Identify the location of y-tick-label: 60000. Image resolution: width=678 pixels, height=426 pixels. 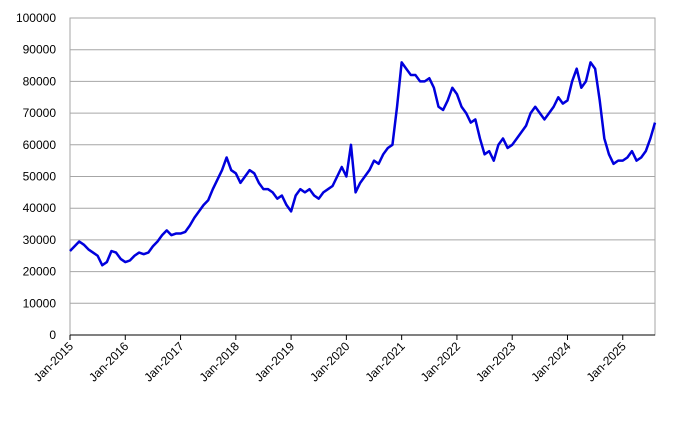
(40, 145).